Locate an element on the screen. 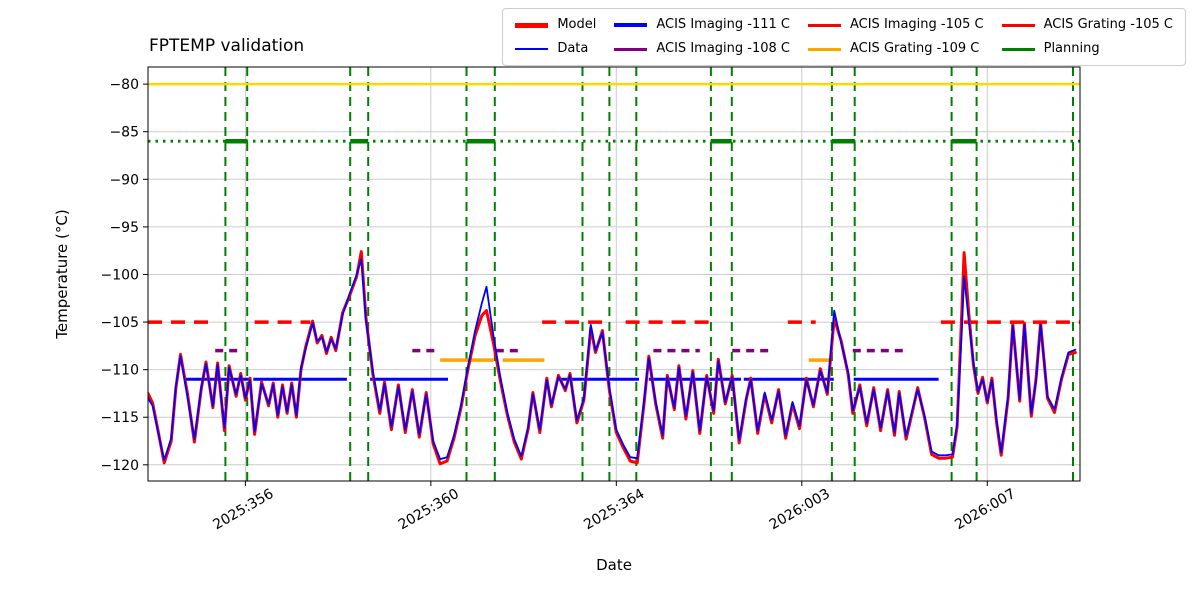 The height and width of the screenshot is (600, 1200). legend-item-acis-imaging-108-c: ACIS Imaging -108 C is located at coordinates (702, 49).